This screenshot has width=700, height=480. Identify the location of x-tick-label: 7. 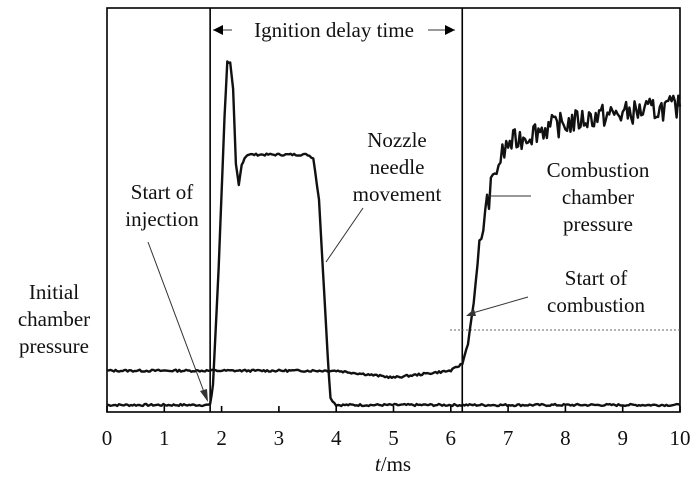
(508, 438).